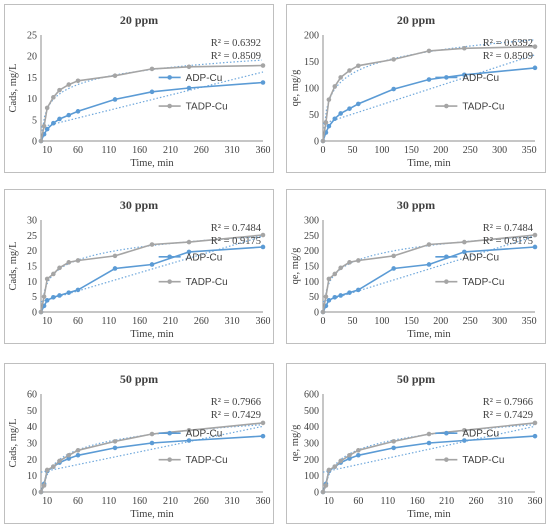  What do you see at coordinates (411, 150) in the screenshot?
I see `x-tick-label: 150` at bounding box center [411, 150].